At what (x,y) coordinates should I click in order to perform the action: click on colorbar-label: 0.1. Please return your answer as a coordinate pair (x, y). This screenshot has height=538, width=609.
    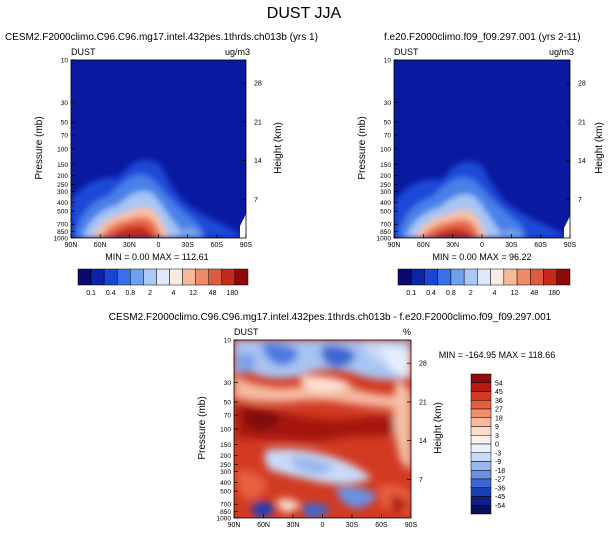
    Looking at the image, I should click on (91, 293).